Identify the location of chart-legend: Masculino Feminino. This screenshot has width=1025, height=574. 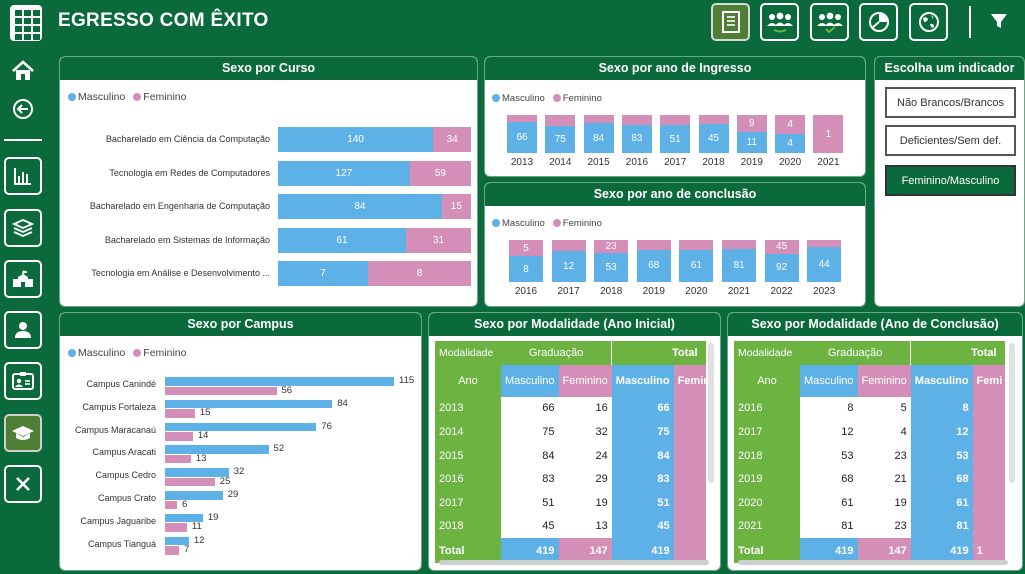
(127, 353).